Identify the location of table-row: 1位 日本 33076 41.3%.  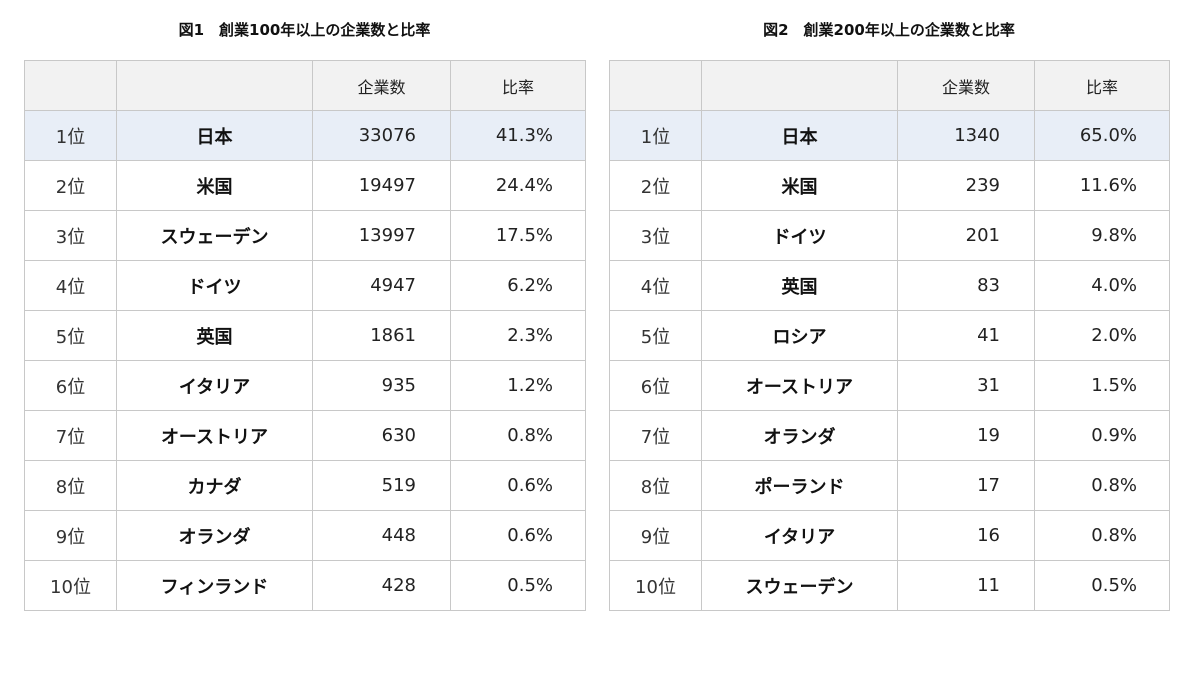
(305, 135).